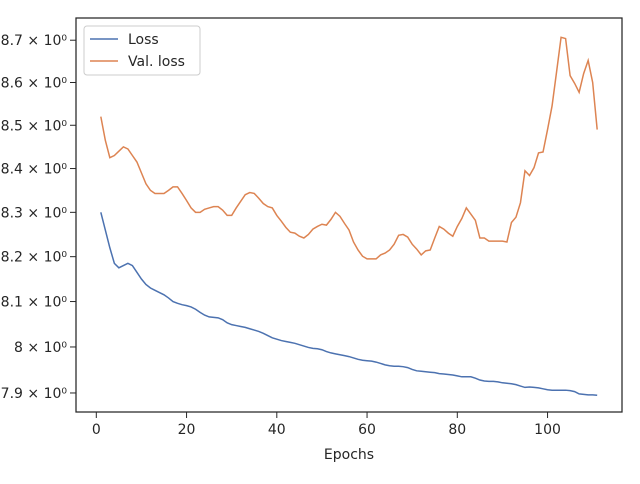 This screenshot has height=484, width=640. Describe the element at coordinates (34, 213) in the screenshot. I see `y-tick-label: 8.3 × 10⁰` at that location.